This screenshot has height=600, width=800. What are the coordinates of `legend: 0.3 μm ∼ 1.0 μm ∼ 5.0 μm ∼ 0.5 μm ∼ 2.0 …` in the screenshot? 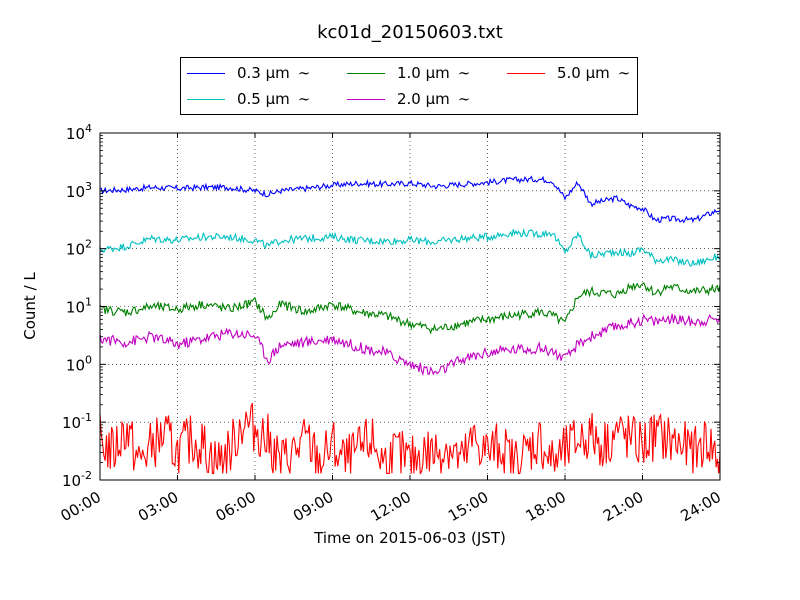 It's located at (409, 86).